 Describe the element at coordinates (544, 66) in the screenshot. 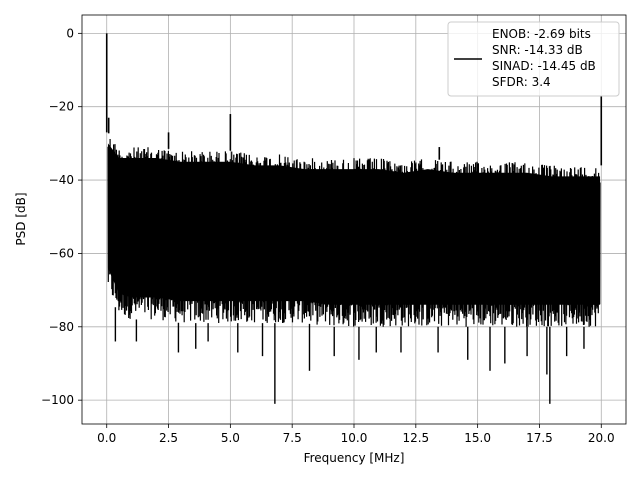

I see `legend-entry-sinad: SINAD: -14.45 dB` at that location.